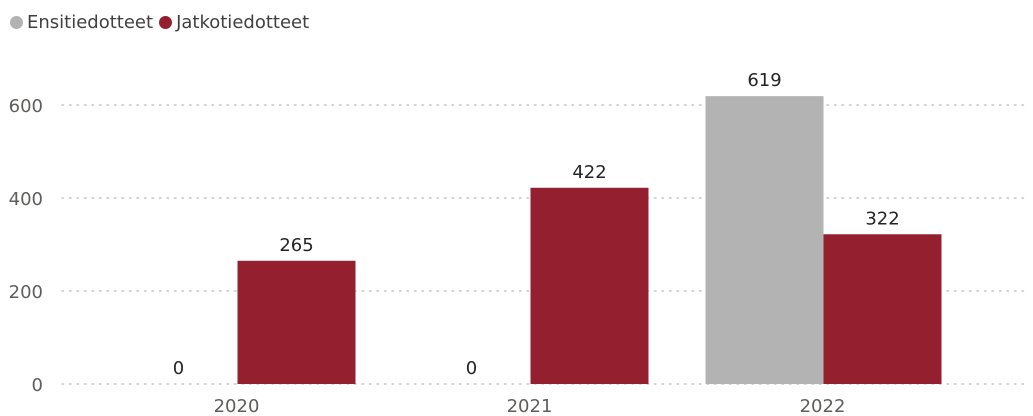 The width and height of the screenshot is (1033, 416). I want to click on y-tick-label: 0, so click(37, 385).